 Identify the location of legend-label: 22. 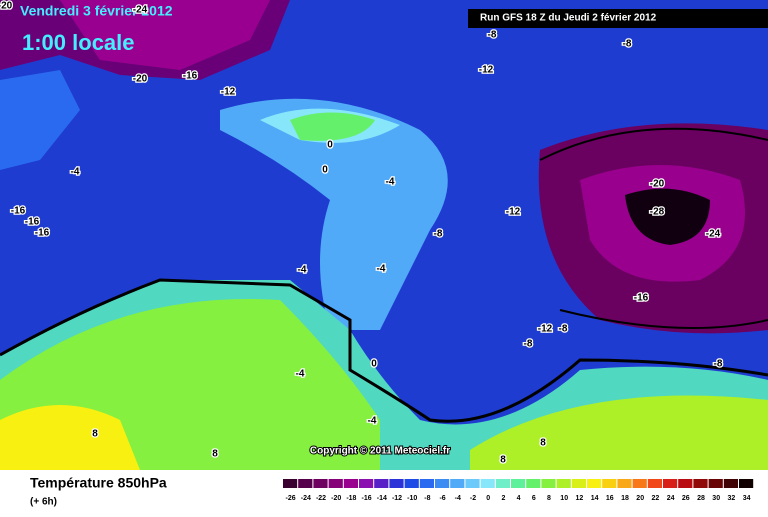
(656, 498).